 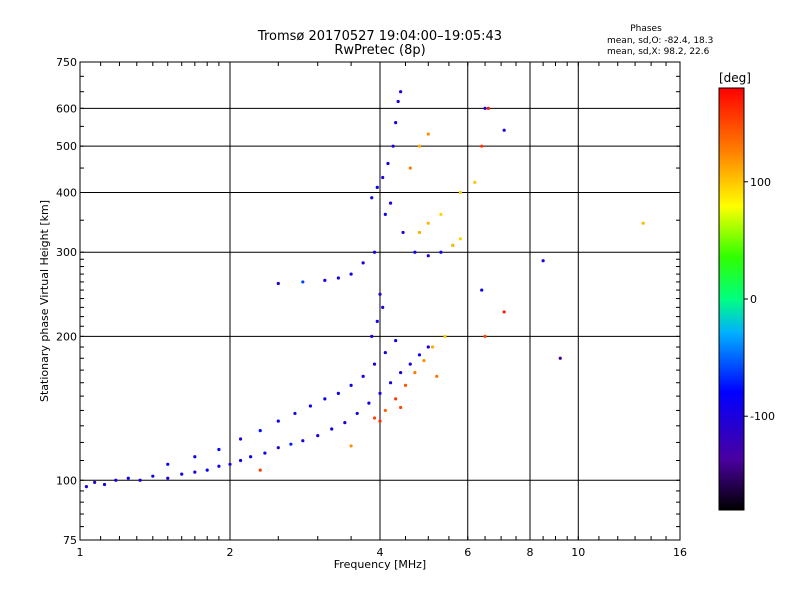 I want to click on colorbar, so click(x=731, y=299).